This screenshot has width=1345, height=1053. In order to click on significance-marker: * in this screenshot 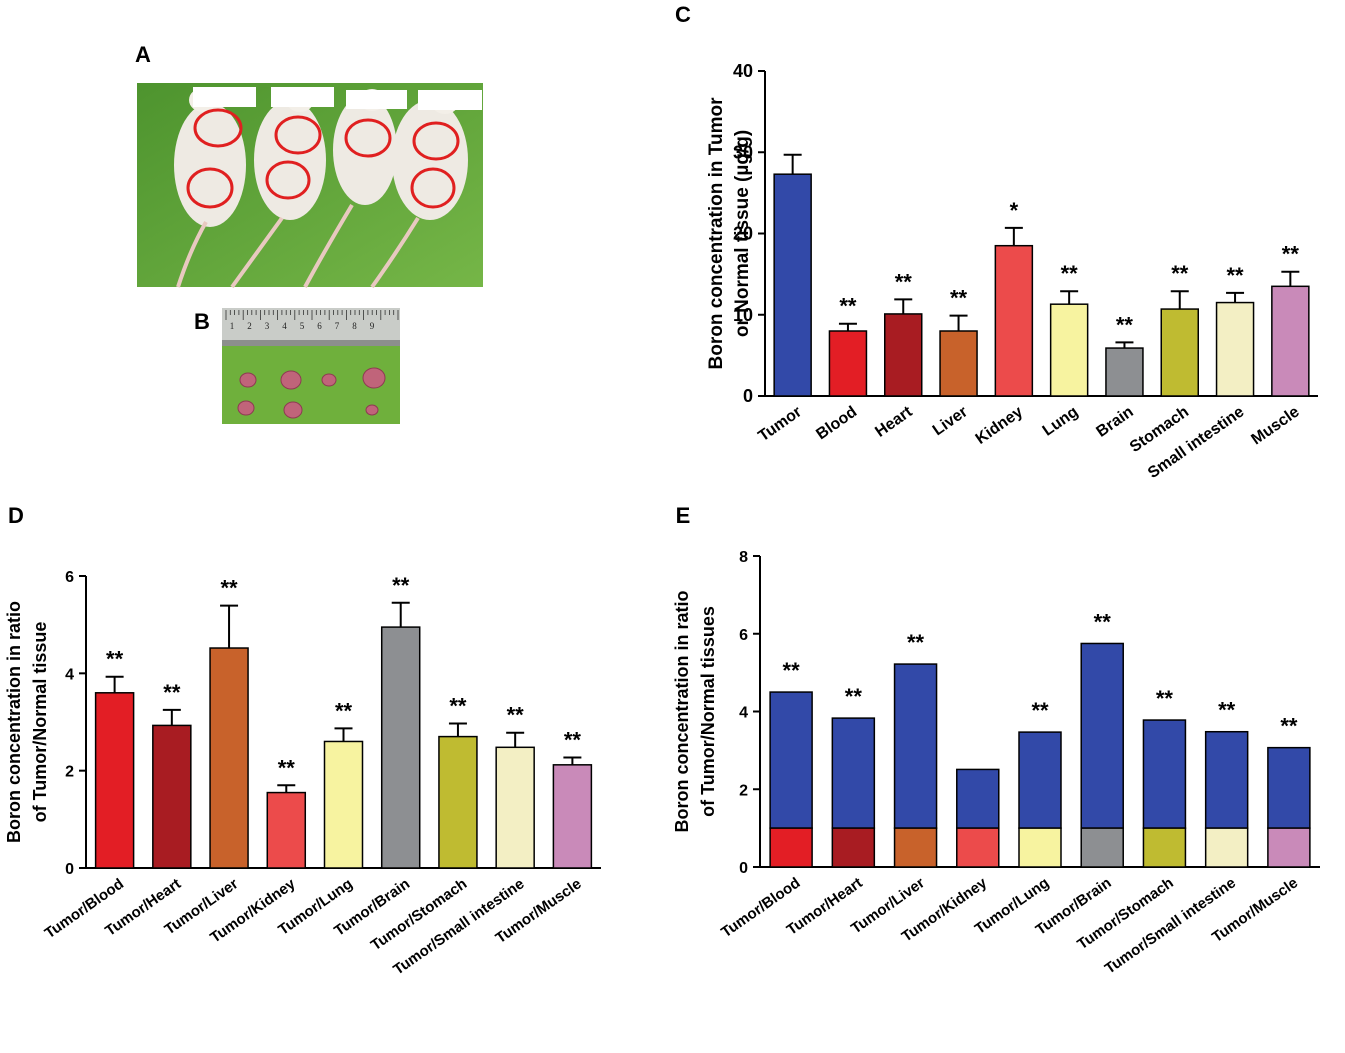, I will do `click(1014, 210)`.